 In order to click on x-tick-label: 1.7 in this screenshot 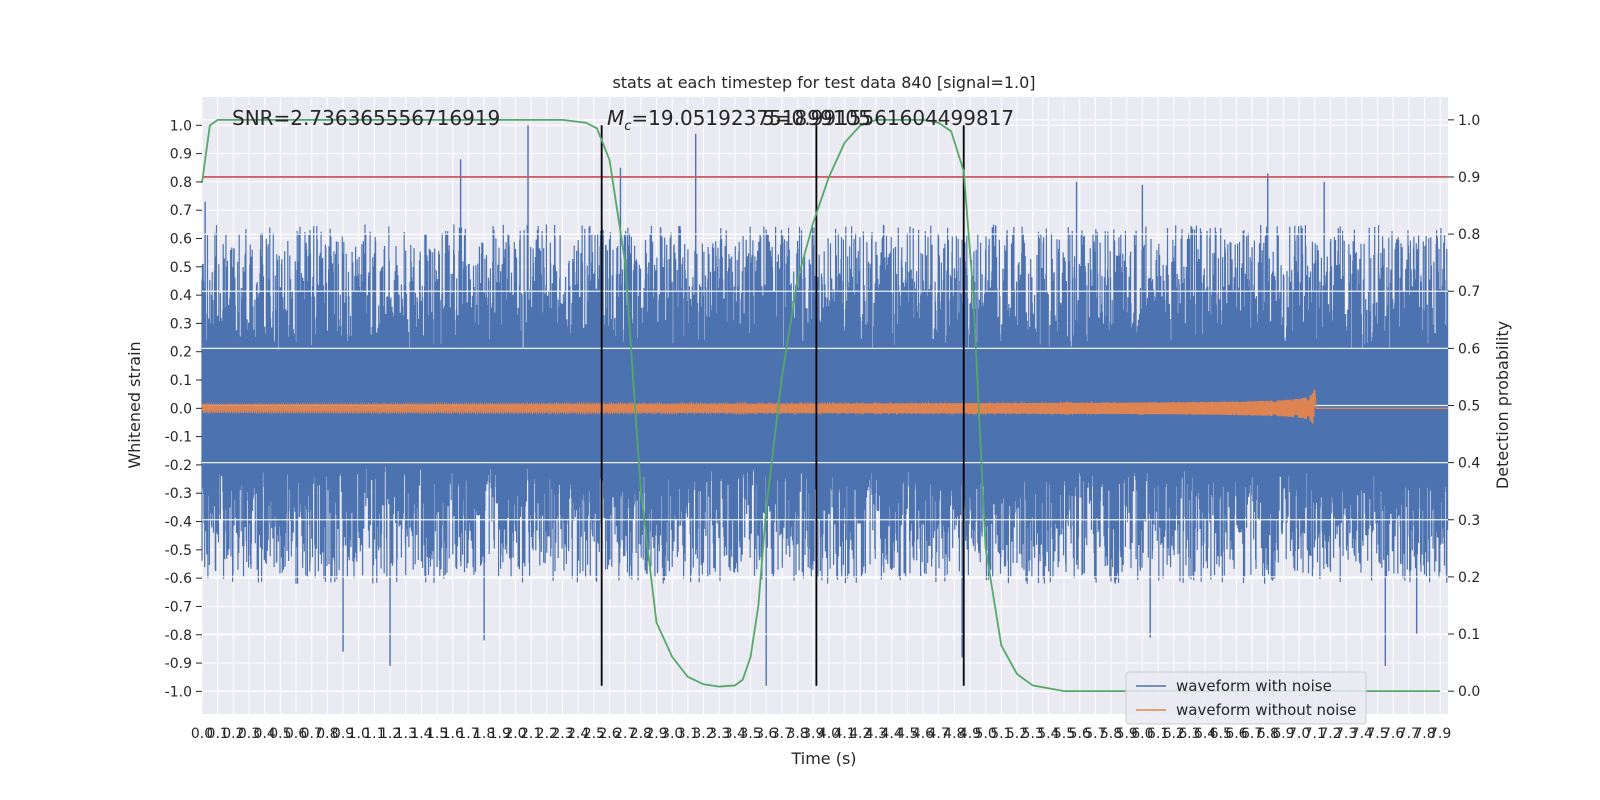, I will do `click(468, 734)`.